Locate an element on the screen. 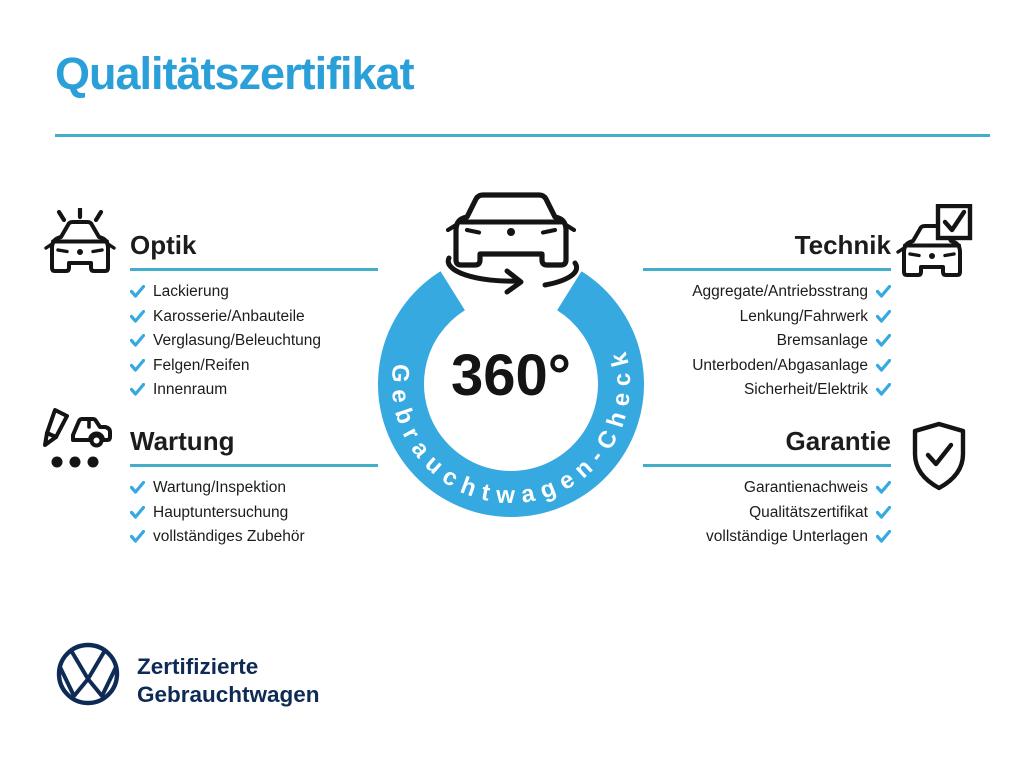 Image resolution: width=1024 pixels, height=768 pixels. checklist-item-label: Aggregate/Antriebsstrang is located at coordinates (780, 291).